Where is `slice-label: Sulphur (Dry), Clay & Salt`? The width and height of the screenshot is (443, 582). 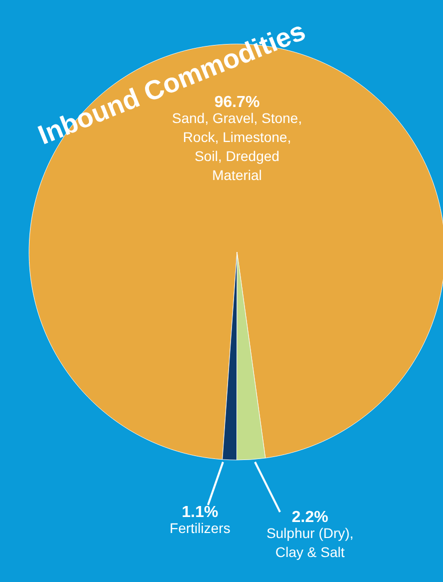
slice-label: Sulphur (Dry), Clay & Salt is located at coordinates (310, 542).